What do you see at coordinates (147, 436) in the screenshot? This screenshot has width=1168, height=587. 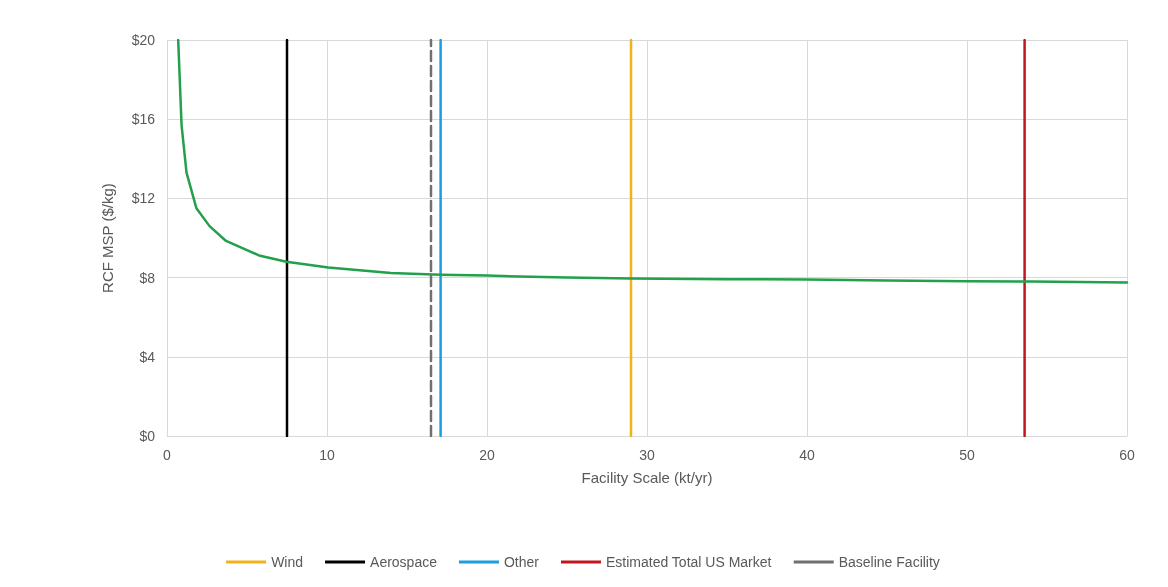 I see `y-tick-label: $0` at bounding box center [147, 436].